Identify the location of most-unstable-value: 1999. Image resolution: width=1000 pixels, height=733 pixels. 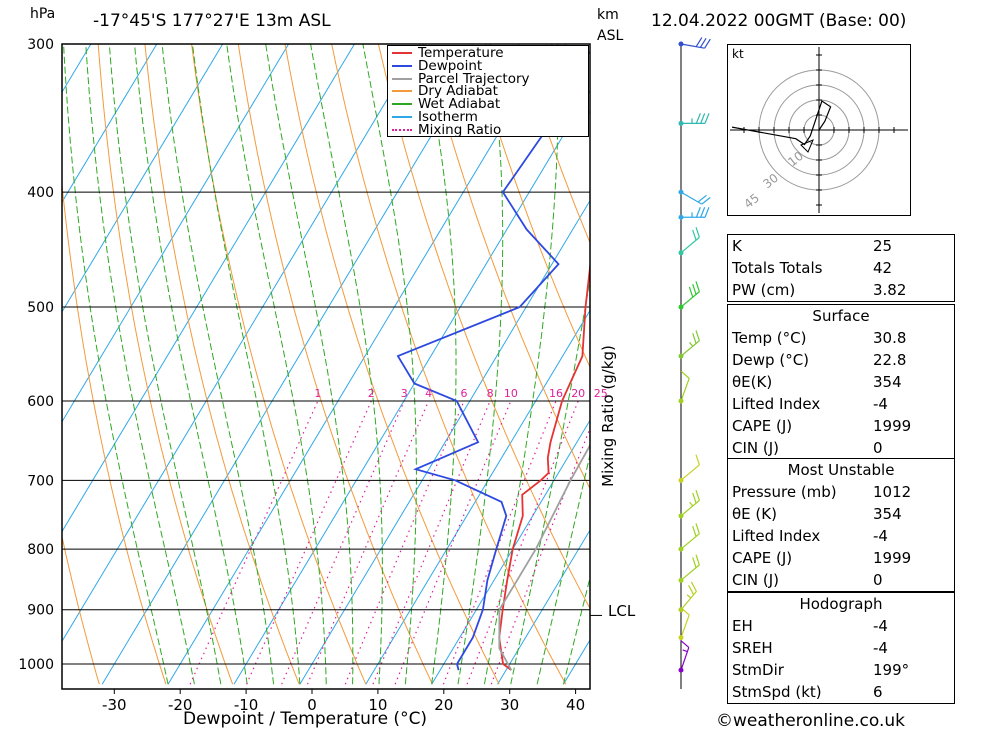
(892, 558).